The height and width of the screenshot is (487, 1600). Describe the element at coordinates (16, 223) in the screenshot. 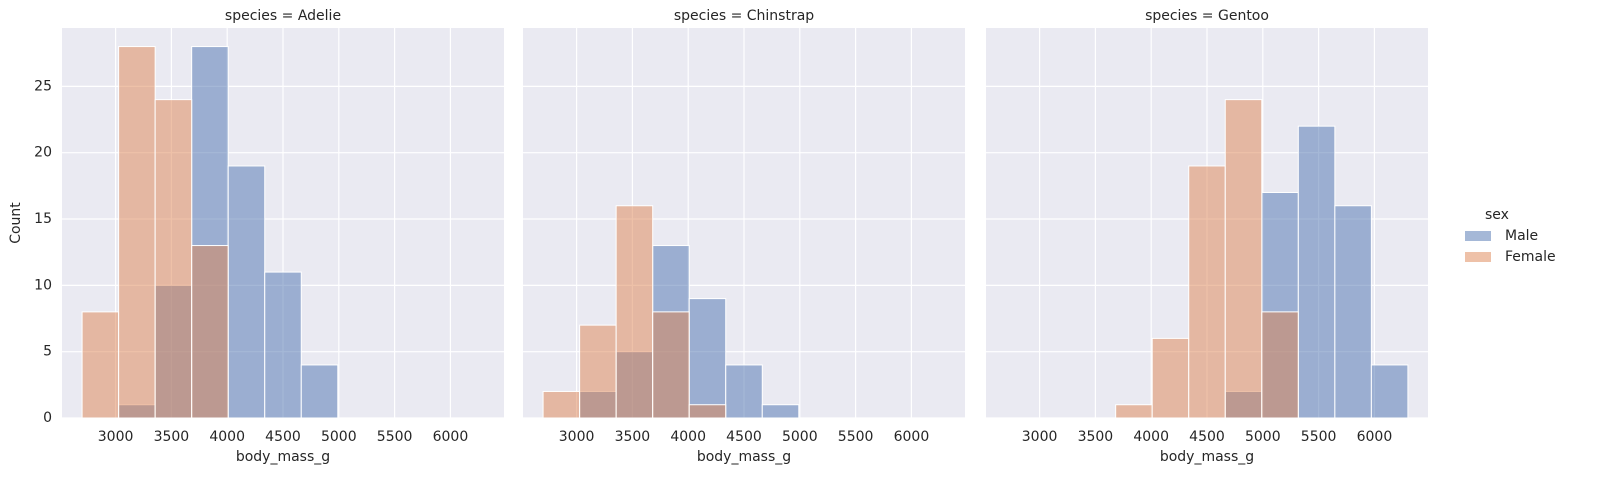

I see `y-axis-label: Count` at that location.